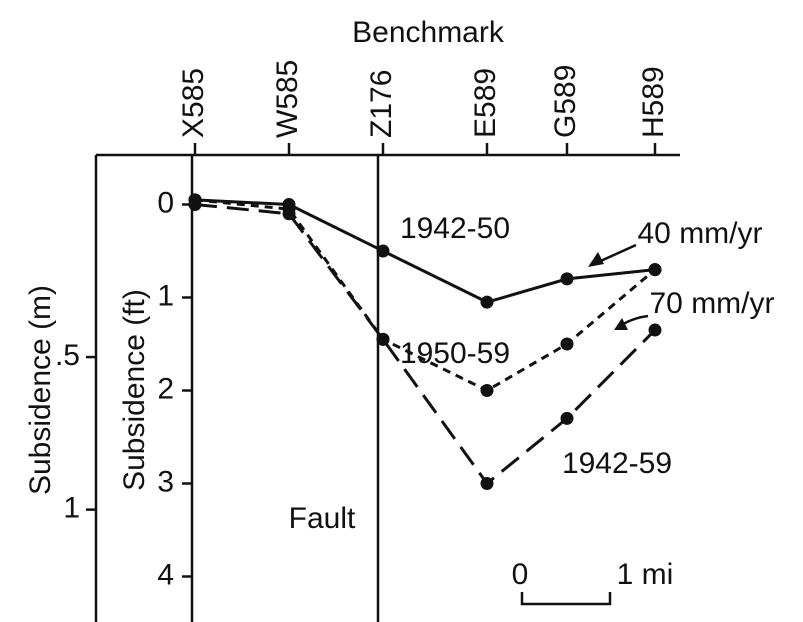 This screenshot has width=803, height=622. What do you see at coordinates (287, 99) in the screenshot?
I see `x-tick-label: W585` at bounding box center [287, 99].